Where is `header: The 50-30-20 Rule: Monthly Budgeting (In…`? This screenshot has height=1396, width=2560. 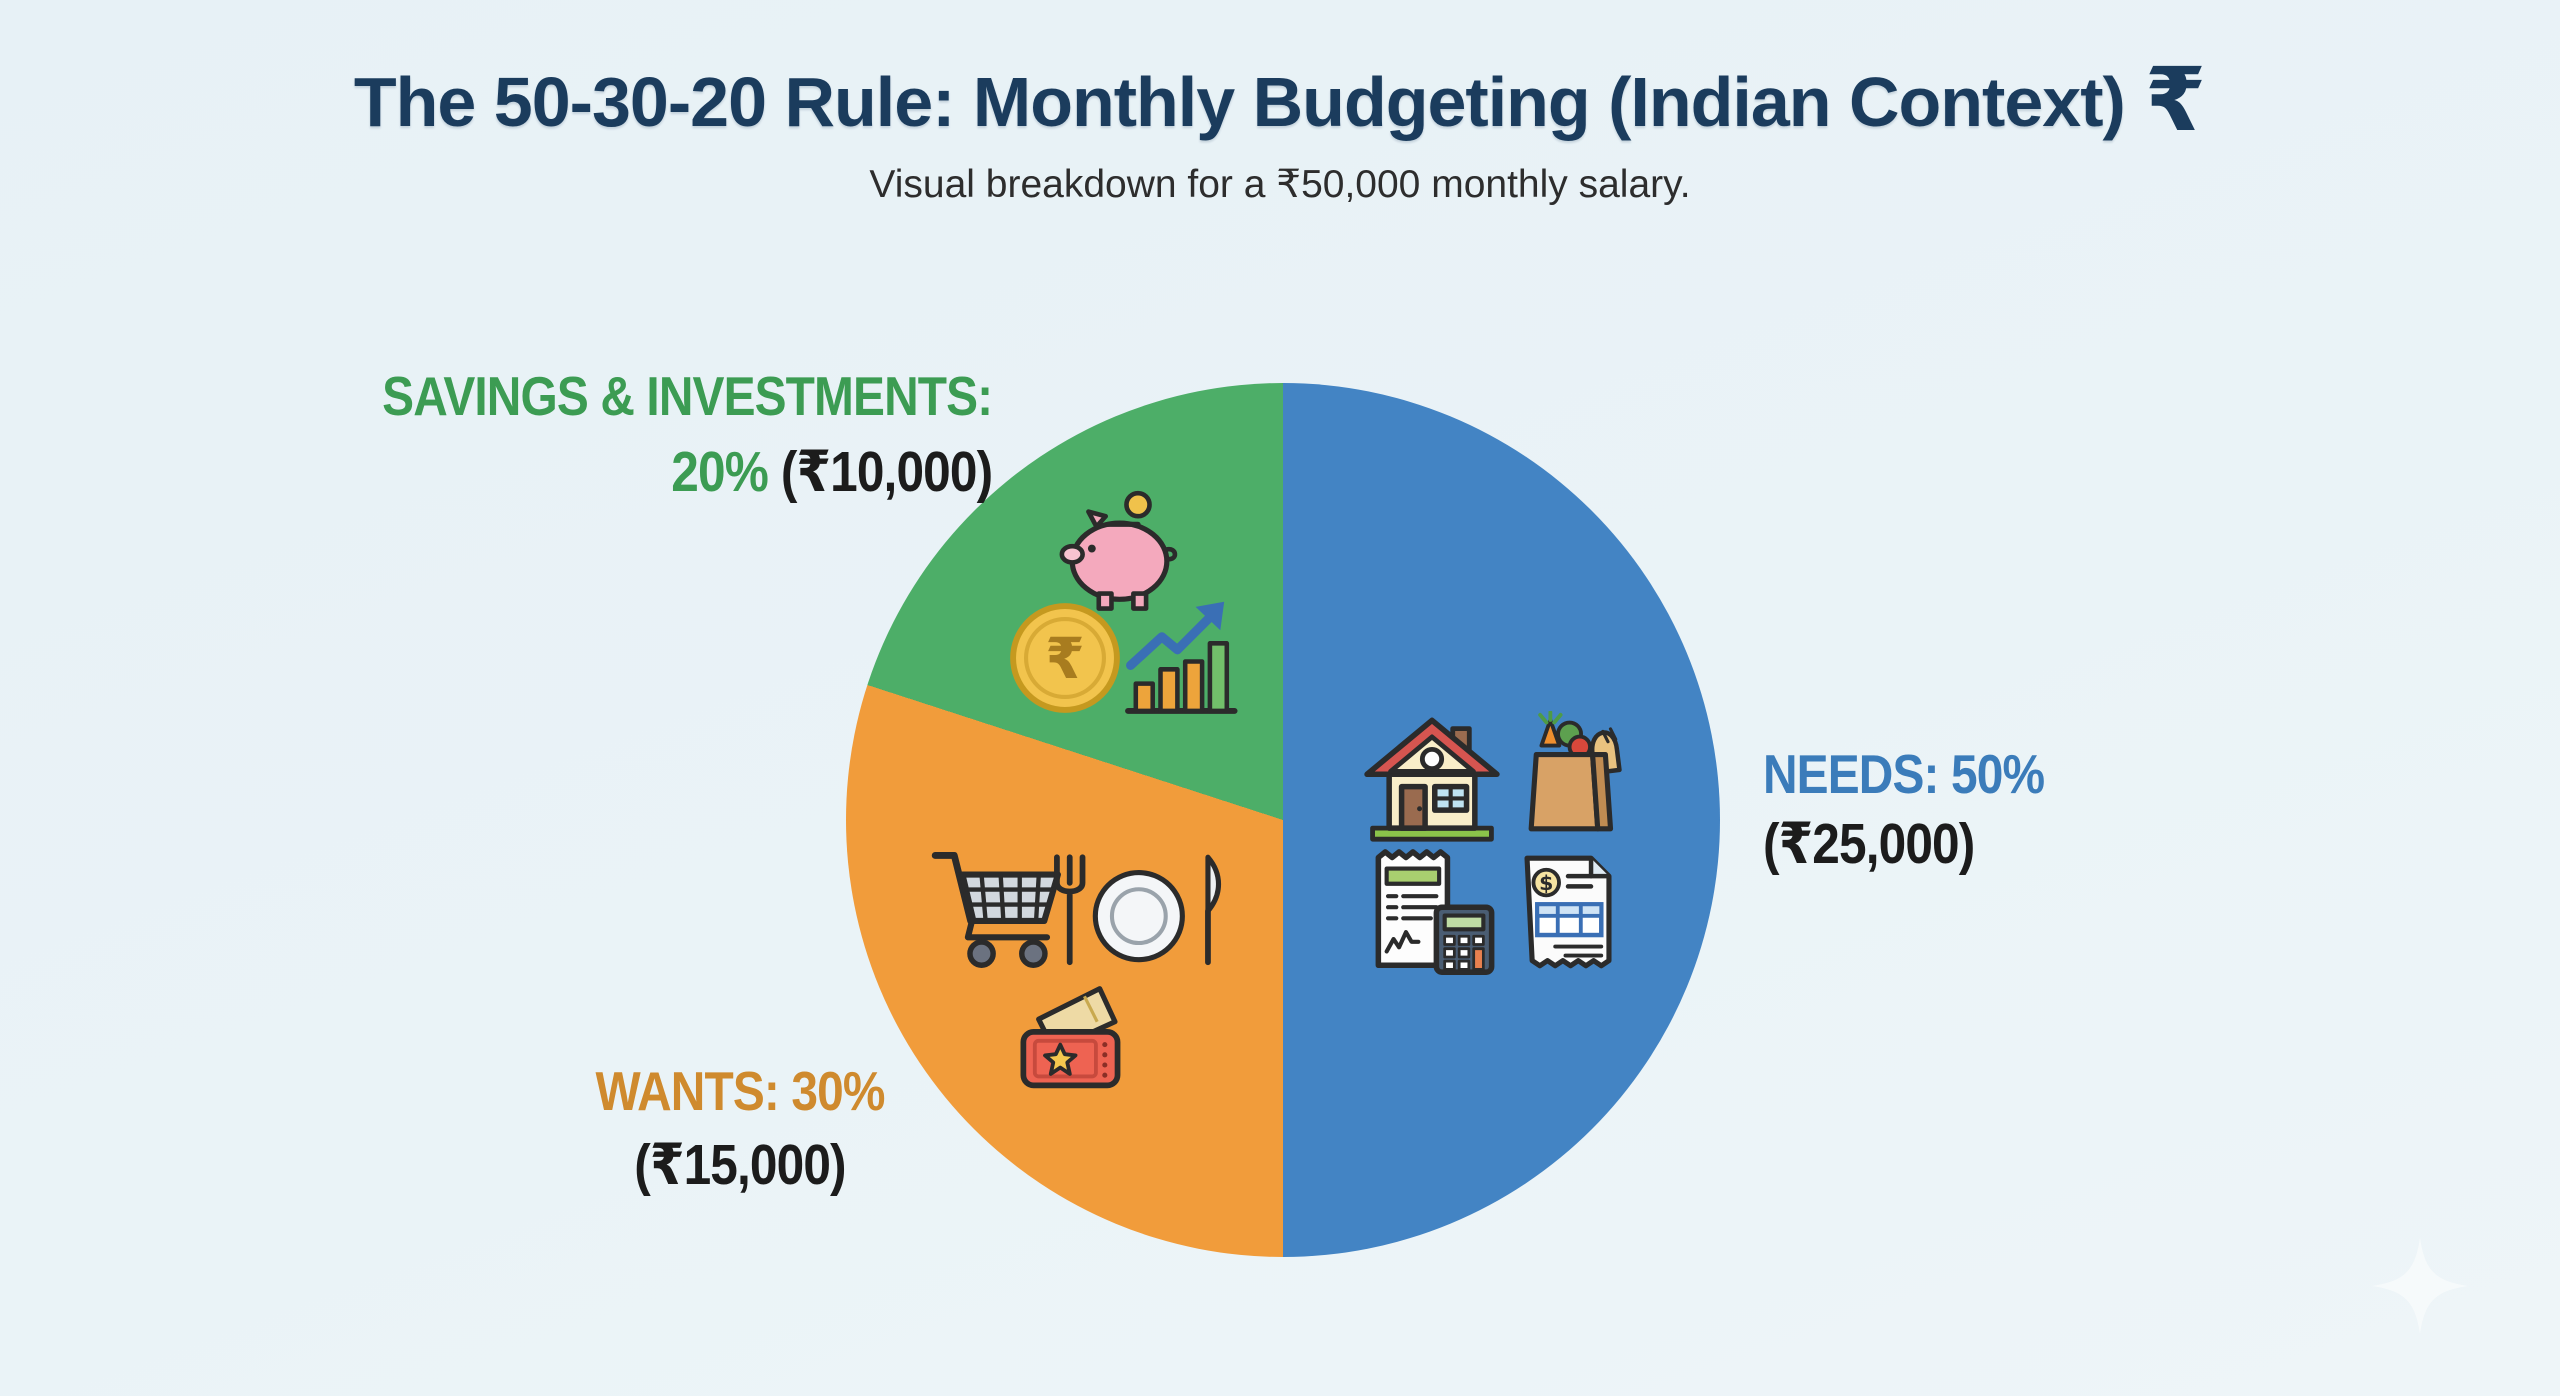 header: The 50-30-20 Rule: Monthly Budgeting (In… is located at coordinates (1280, 128).